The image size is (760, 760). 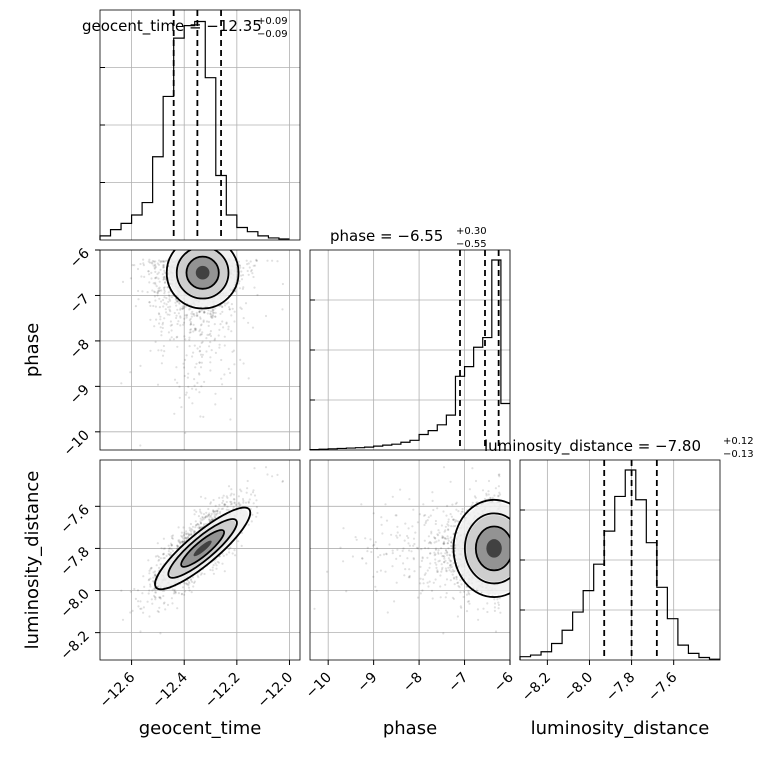 I want to click on title-luminosity-distance-minus: −0.13, so click(x=738, y=454).